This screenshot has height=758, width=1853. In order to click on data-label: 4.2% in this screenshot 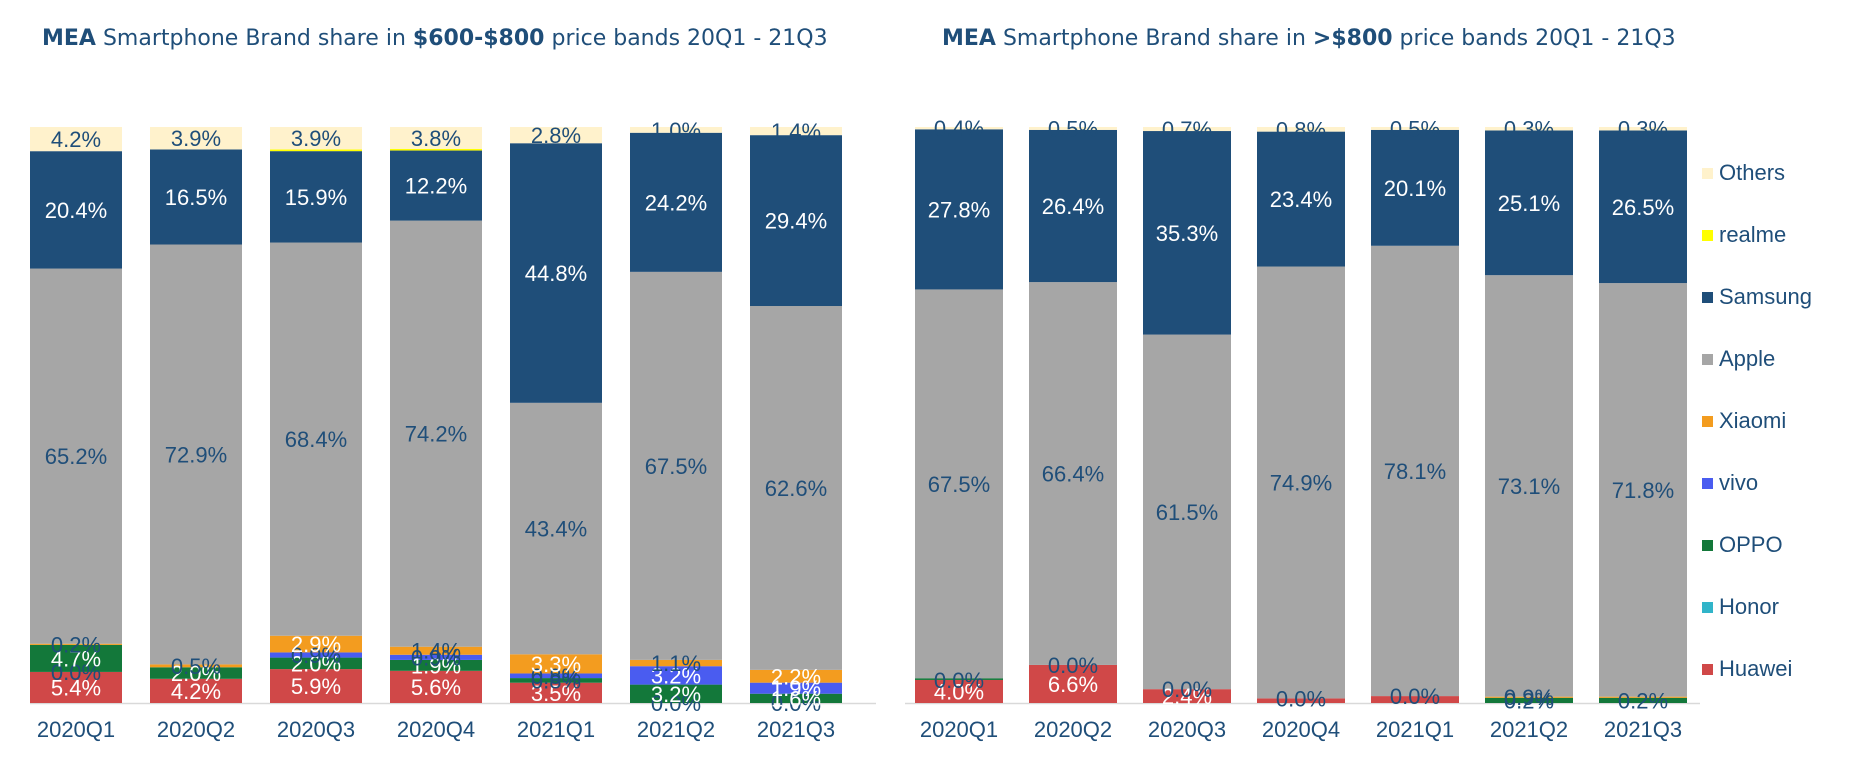, I will do `click(76, 139)`.